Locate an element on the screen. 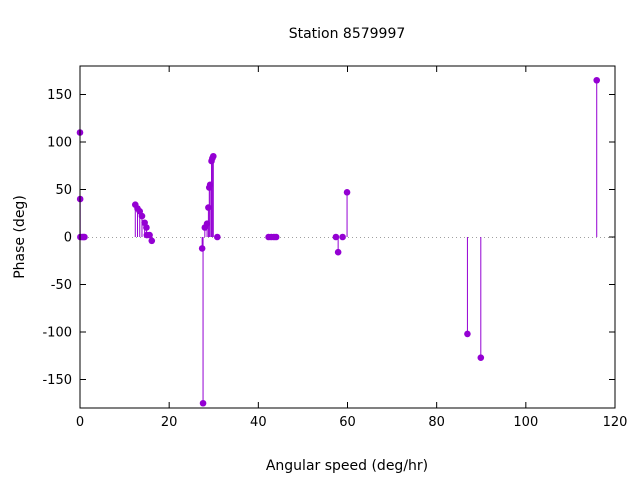 Image resolution: width=640 pixels, height=480 pixels. x-tick-label: 120 is located at coordinates (615, 422).